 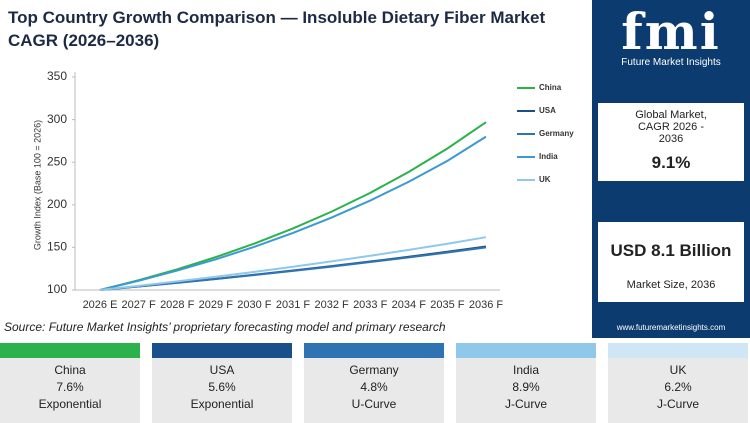 I want to click on size-value: USD 8.1 Billion, so click(x=671, y=250).